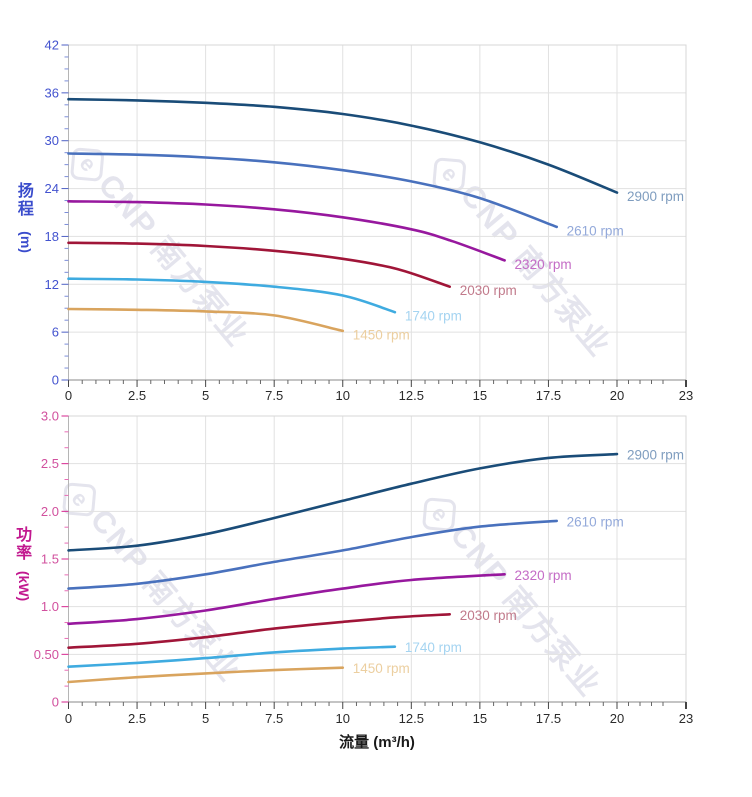 The image size is (752, 797). I want to click on y-tick-label: 1.5, so click(50, 559).